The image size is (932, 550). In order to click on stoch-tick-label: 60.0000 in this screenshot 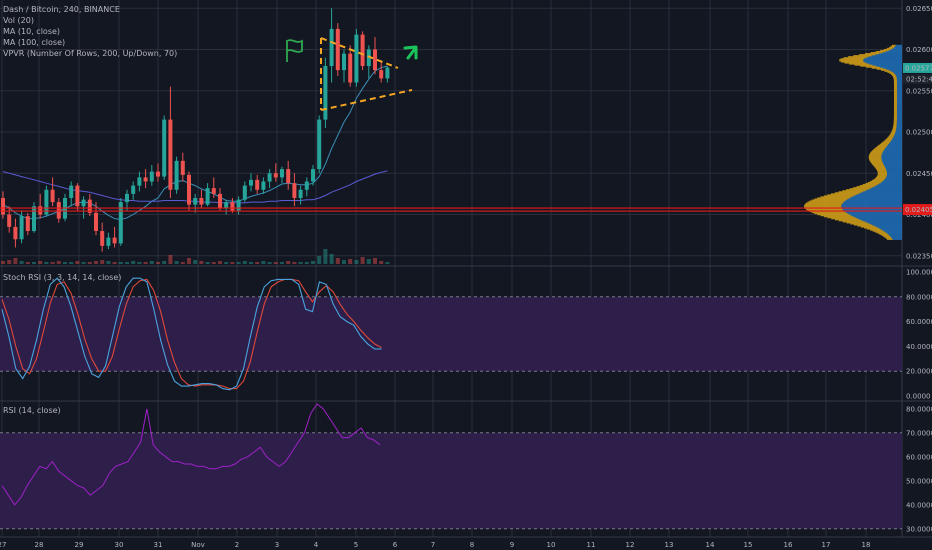, I will do `click(919, 322)`.